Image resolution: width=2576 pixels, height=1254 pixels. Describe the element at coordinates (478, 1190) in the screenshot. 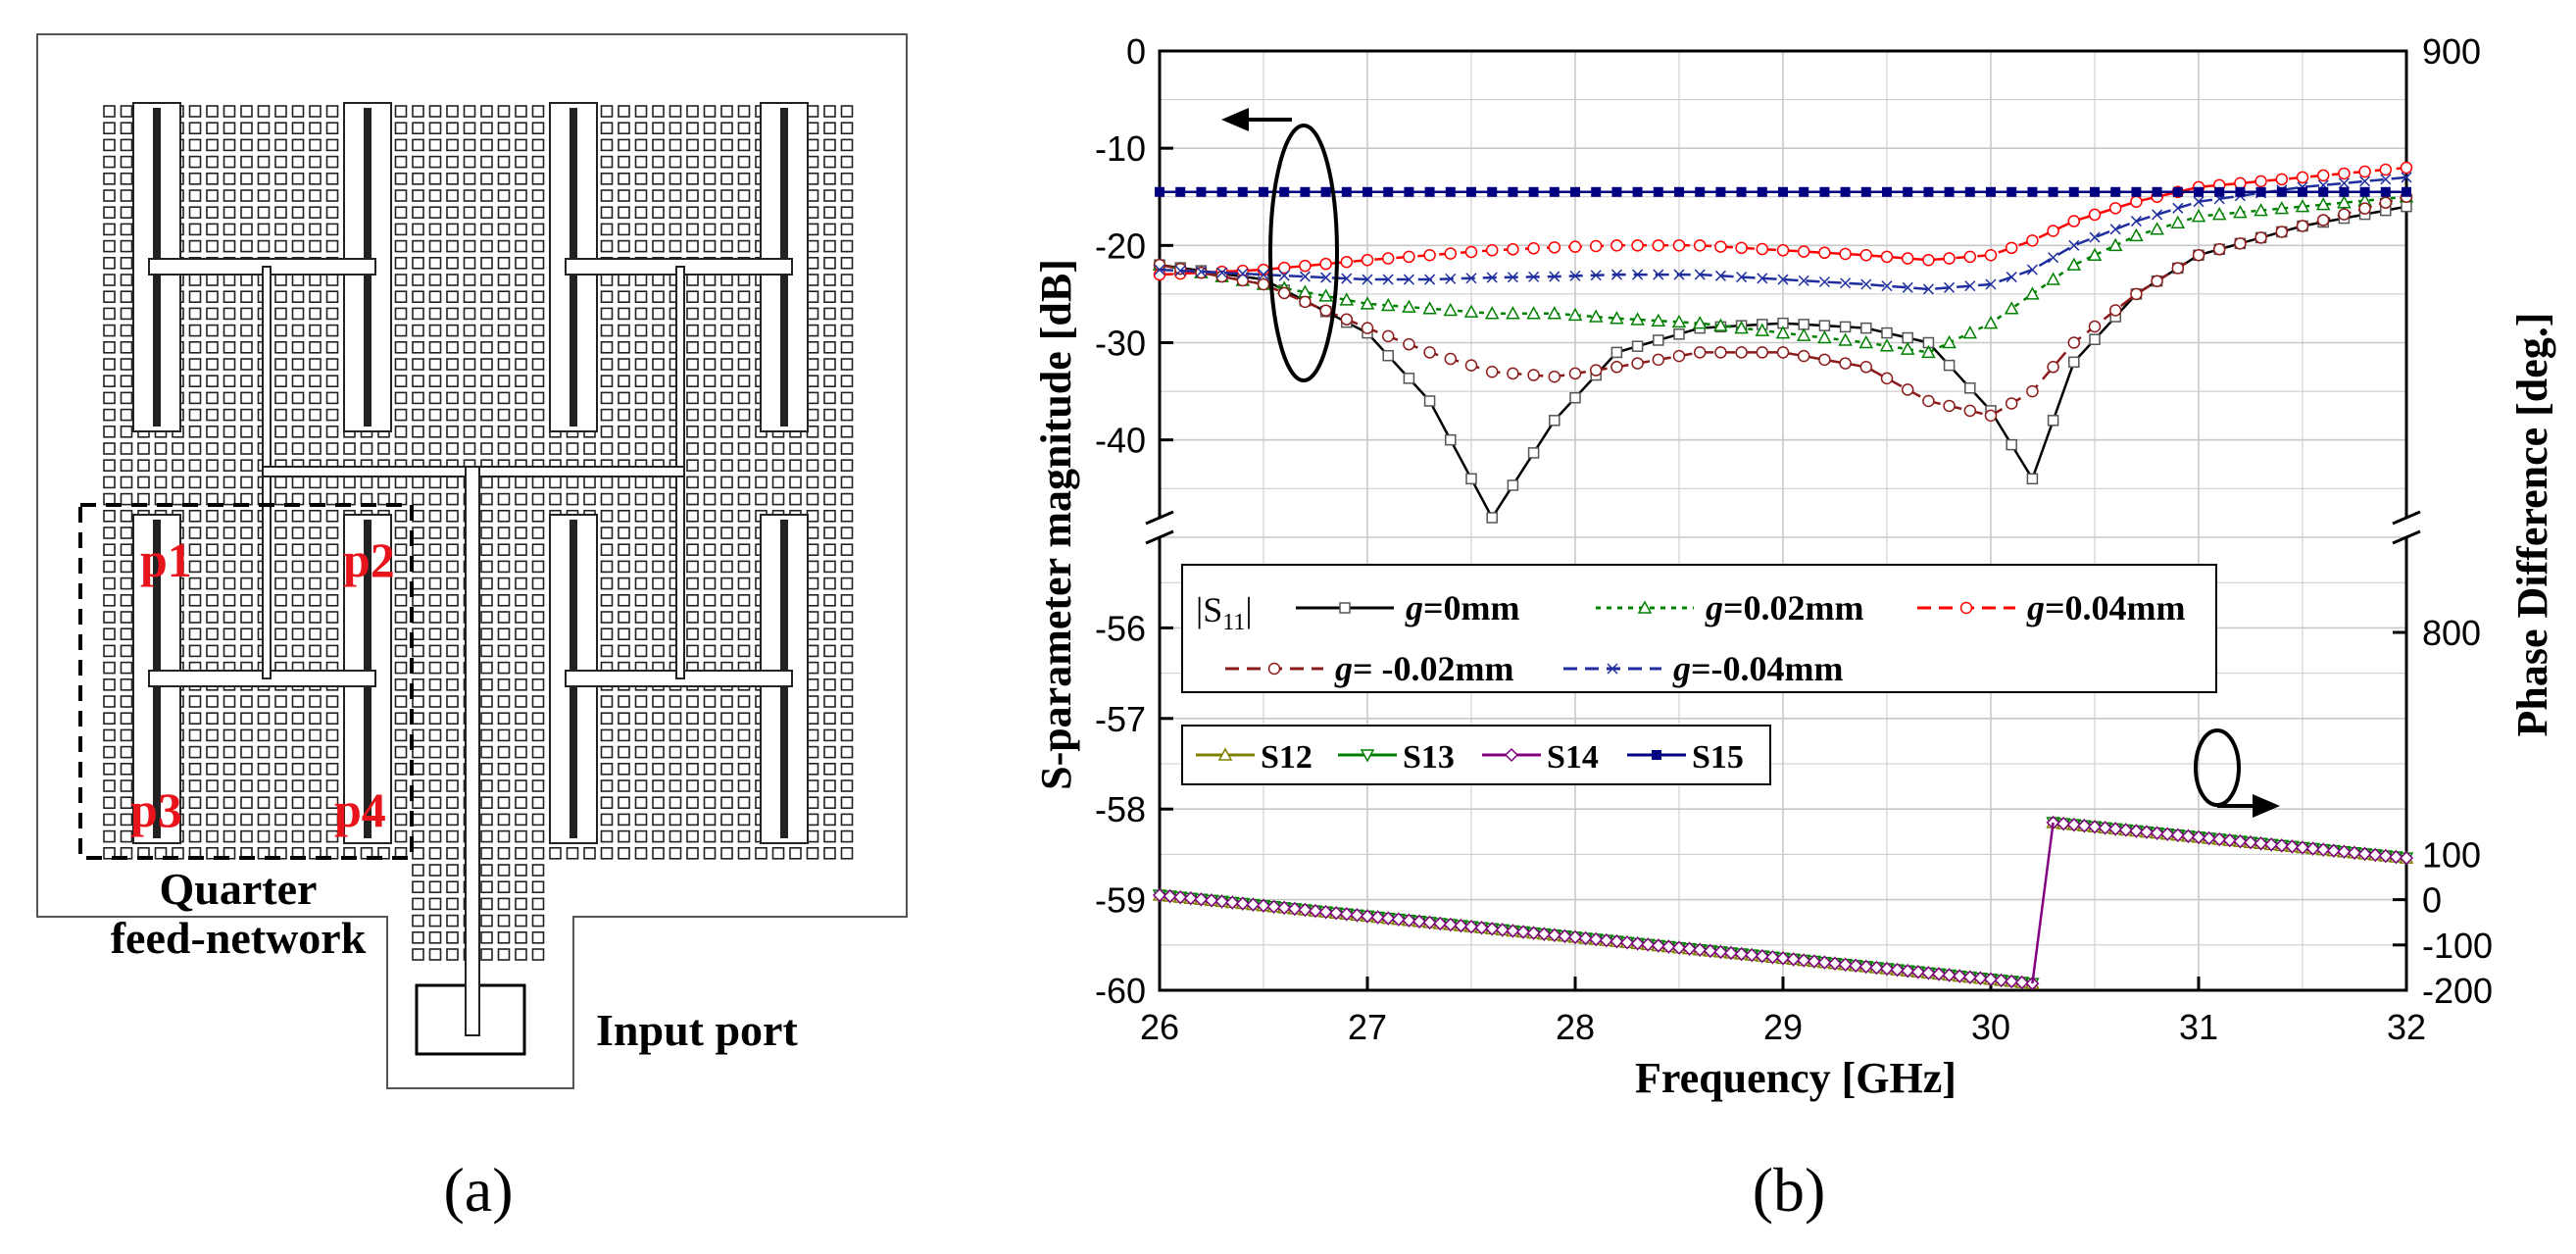

I see `caption-a: (a)` at that location.